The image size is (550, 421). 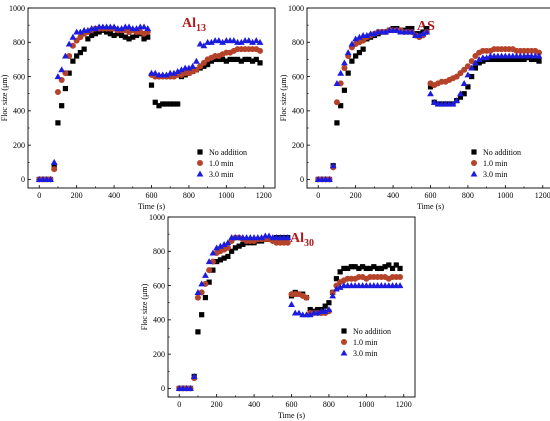 I want to click on panel-title-subscript: 30, so click(x=309, y=243).